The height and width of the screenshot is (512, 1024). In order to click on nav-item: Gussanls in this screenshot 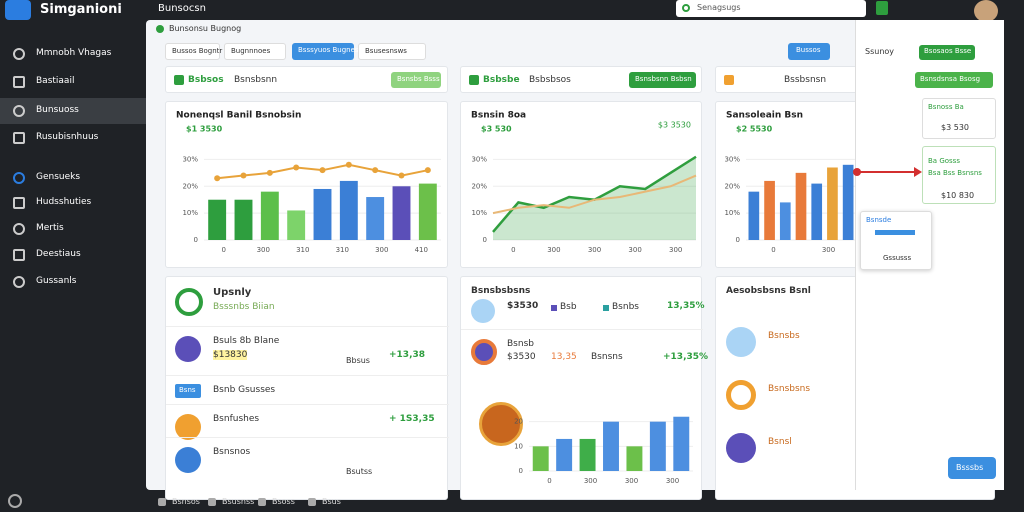, I will do `click(56, 281)`.